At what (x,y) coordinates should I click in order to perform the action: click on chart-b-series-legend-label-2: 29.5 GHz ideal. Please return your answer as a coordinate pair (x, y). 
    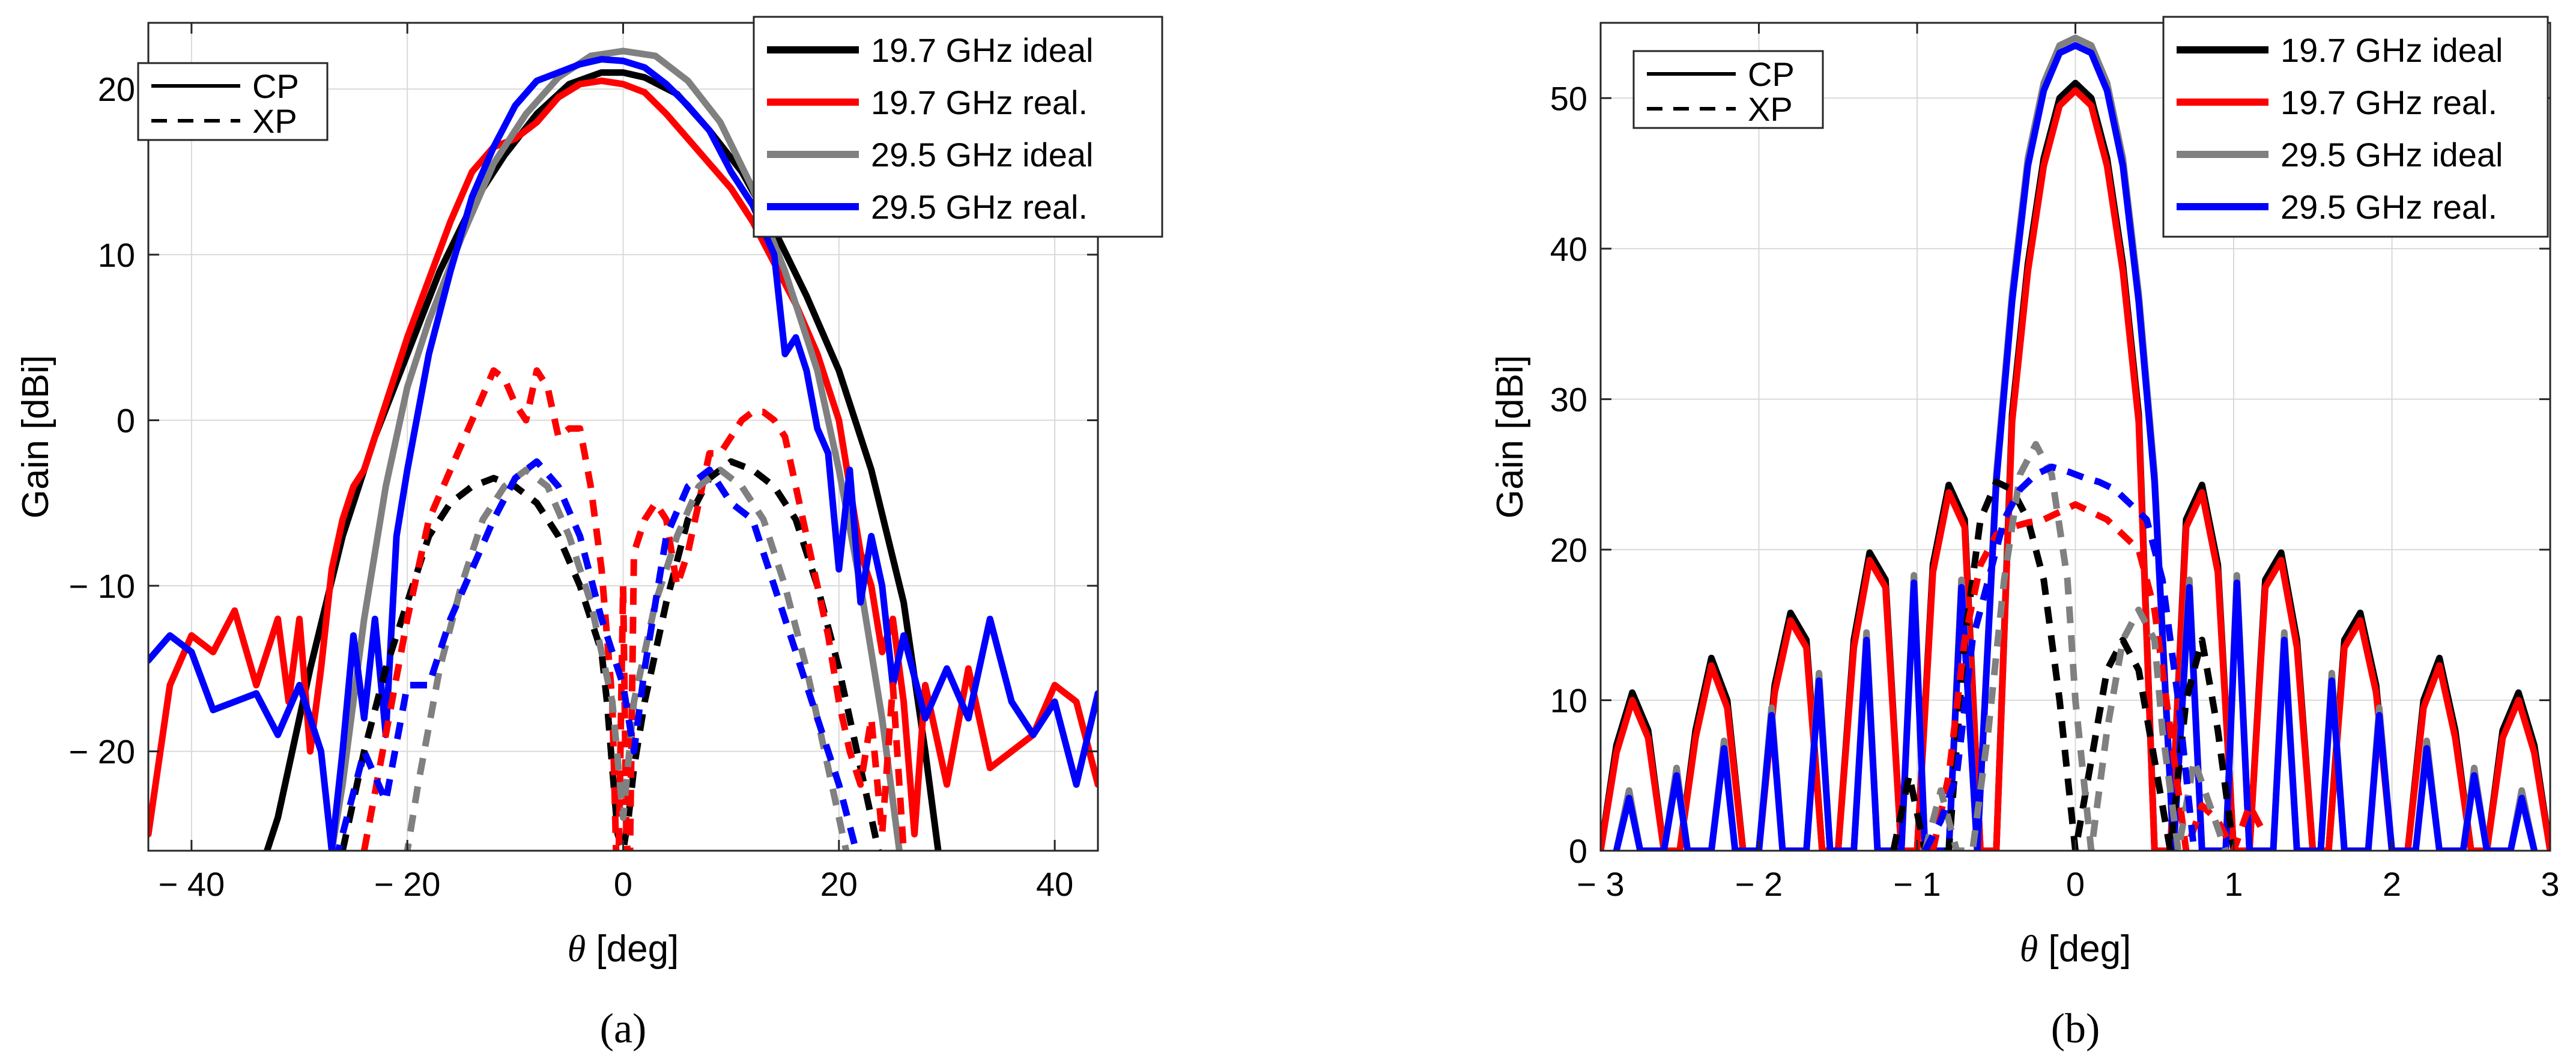
    Looking at the image, I should click on (2392, 155).